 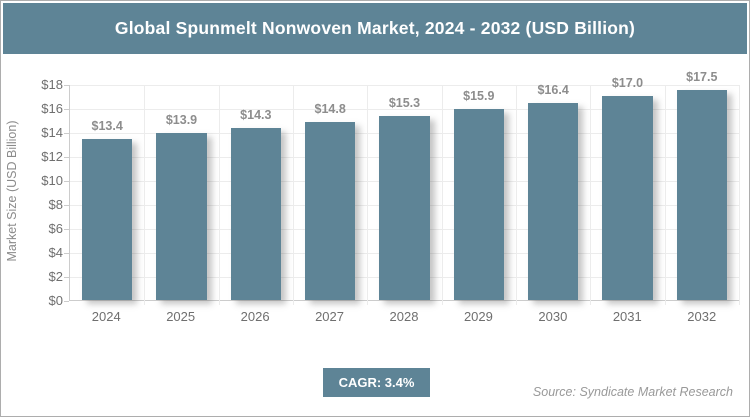 I want to click on bar-value-label: $15.3, so click(x=404, y=103).